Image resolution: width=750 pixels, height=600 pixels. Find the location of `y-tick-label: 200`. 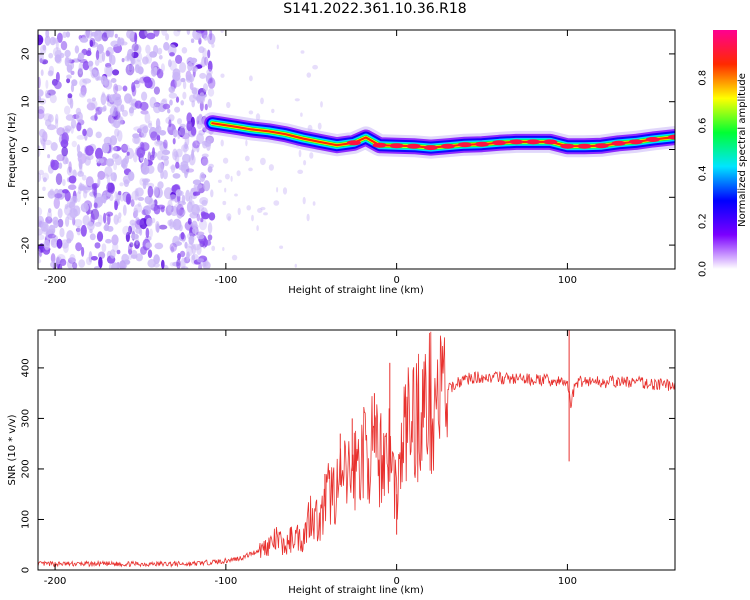

y-tick-label: 200 is located at coordinates (26, 468).